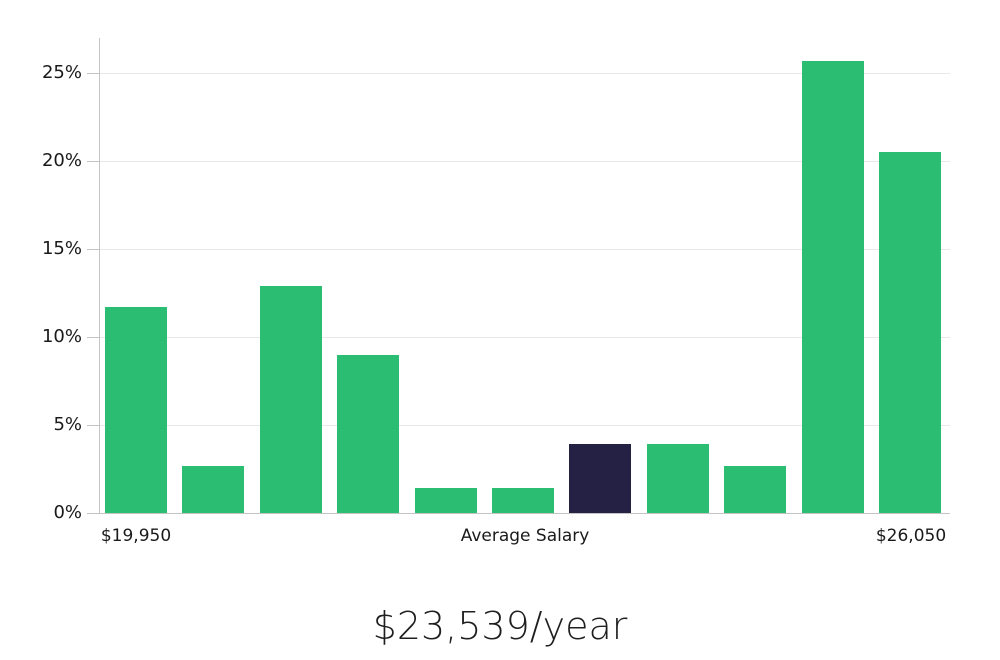 The height and width of the screenshot is (660, 1000). Describe the element at coordinates (93, 73) in the screenshot. I see `y-tickmark-25%` at that location.